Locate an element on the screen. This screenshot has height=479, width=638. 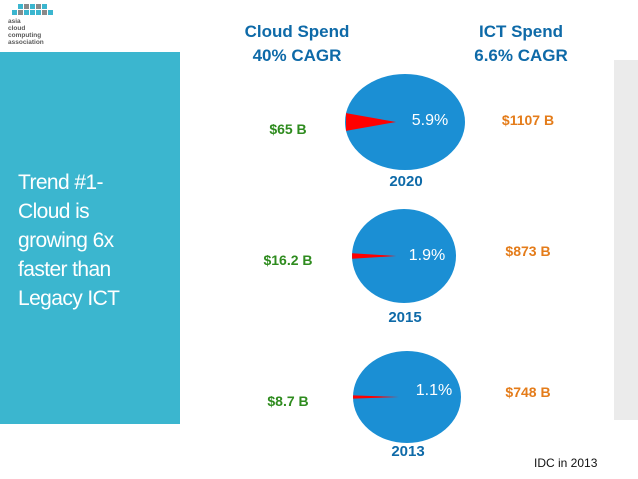
slide-title-line: Legacy ICT is located at coordinates (69, 298).